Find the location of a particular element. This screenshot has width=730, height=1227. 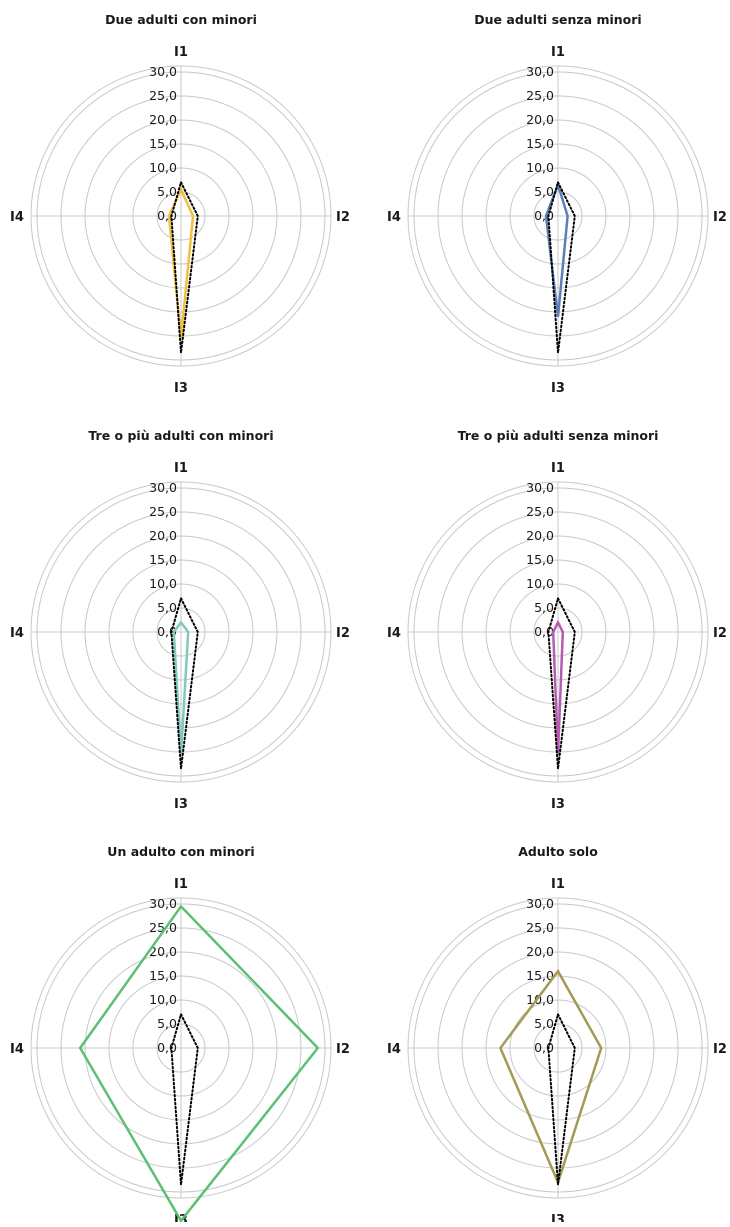

chart-title: Adulto solo is located at coordinates (558, 851).